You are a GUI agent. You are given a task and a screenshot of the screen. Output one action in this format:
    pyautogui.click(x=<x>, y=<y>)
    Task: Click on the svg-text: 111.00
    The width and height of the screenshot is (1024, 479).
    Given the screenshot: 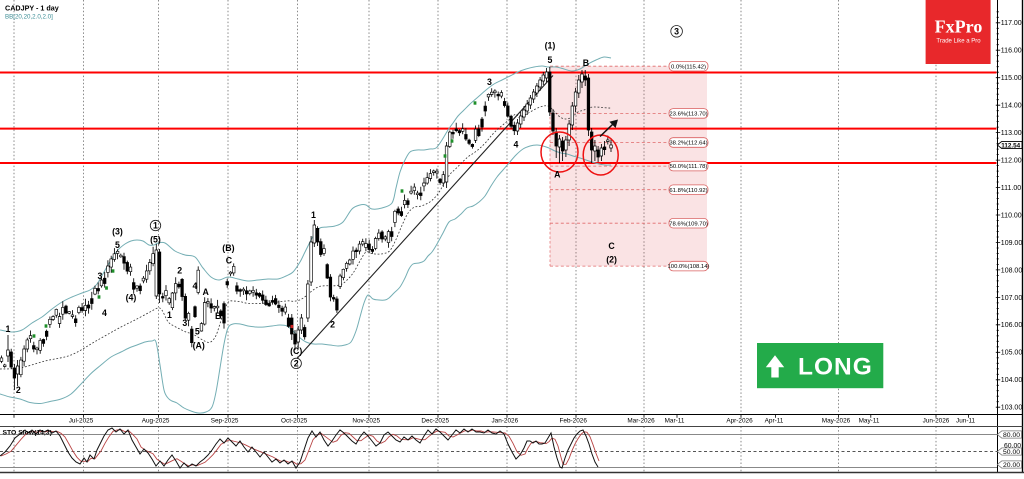 What is the action you would take?
    pyautogui.click(x=1011, y=188)
    